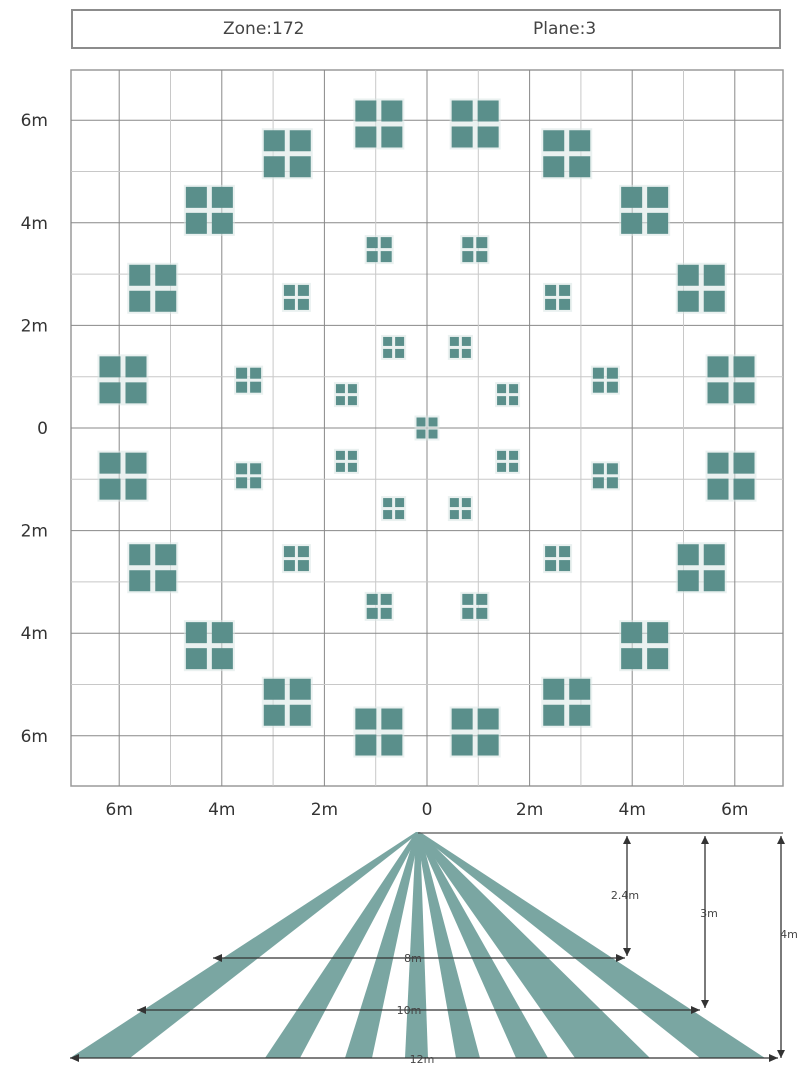 Image resolution: width=801 pixels, height=1066 pixels. I want to click on width-label-10m: 10m, so click(409, 1010).